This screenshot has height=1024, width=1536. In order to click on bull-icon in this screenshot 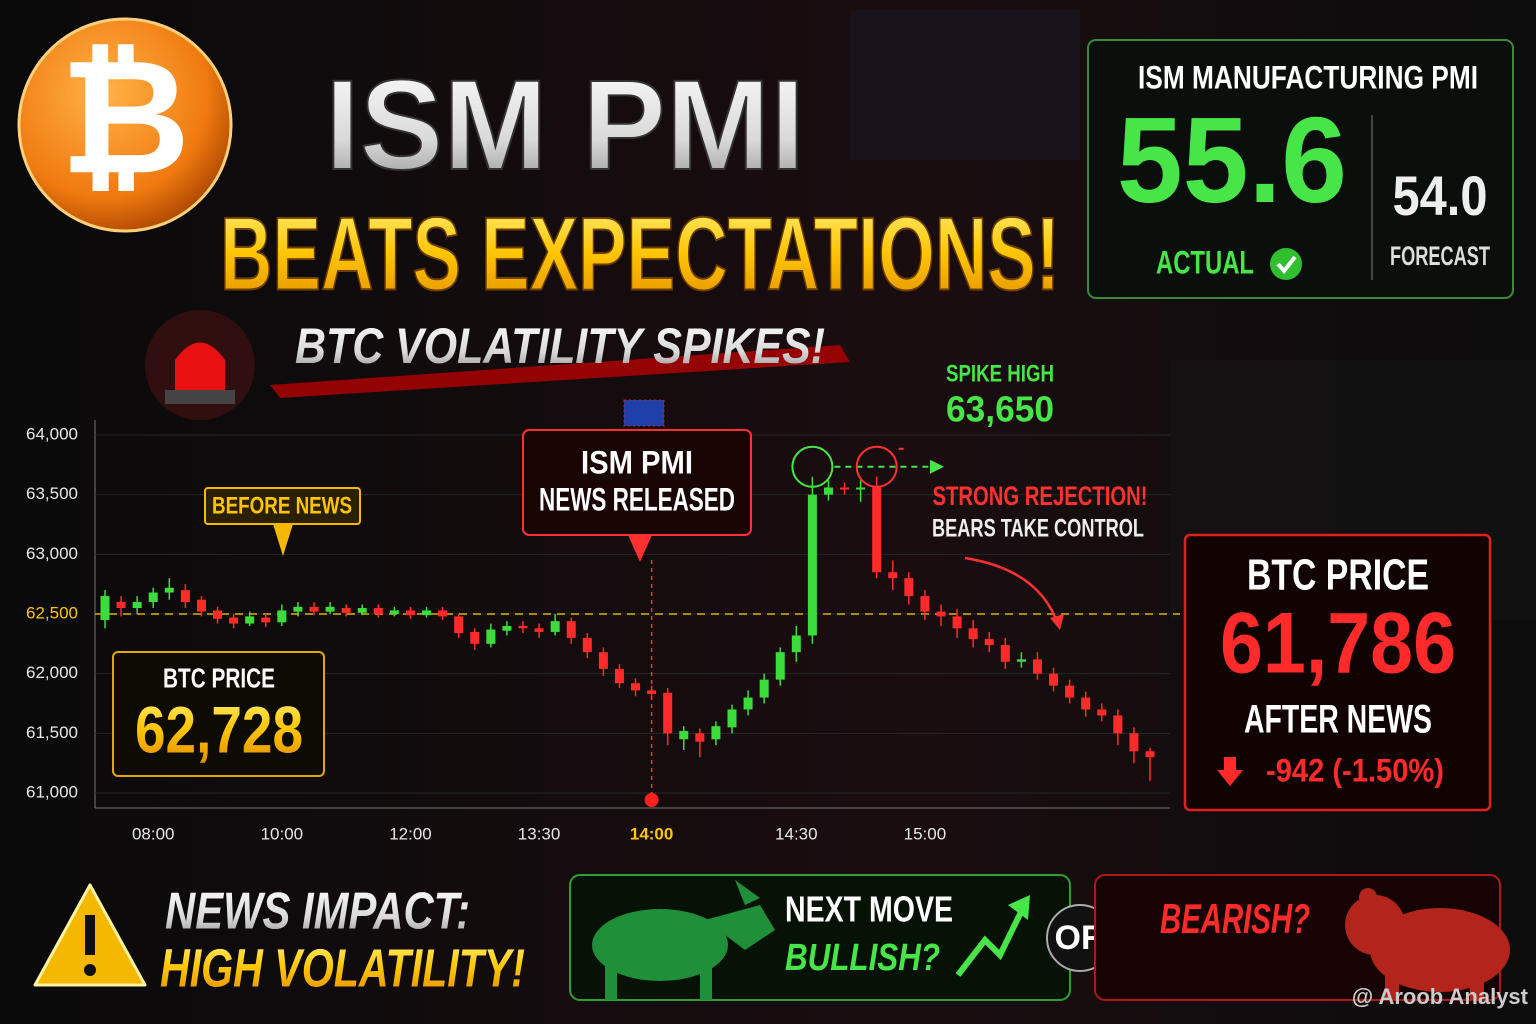, I will do `click(683, 940)`.